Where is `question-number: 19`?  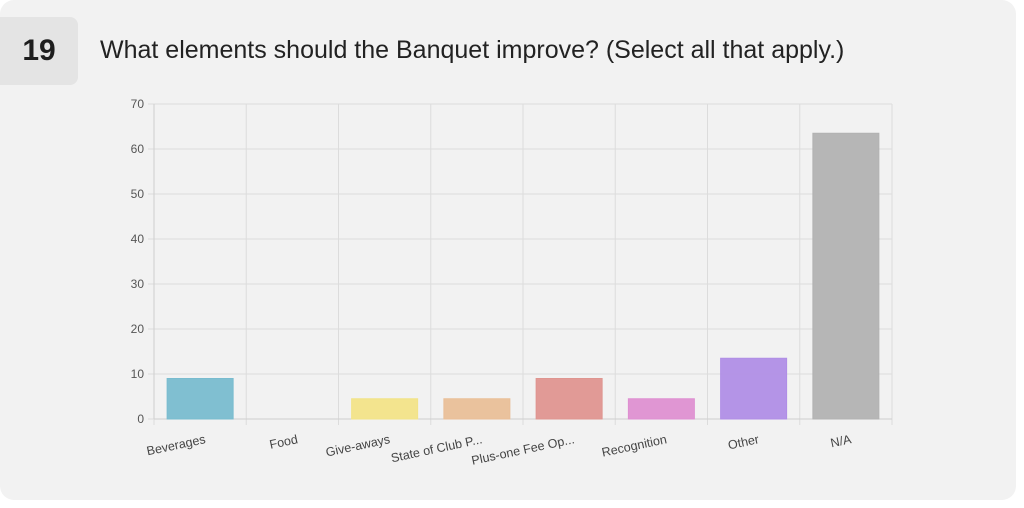 question-number: 19 is located at coordinates (39, 51).